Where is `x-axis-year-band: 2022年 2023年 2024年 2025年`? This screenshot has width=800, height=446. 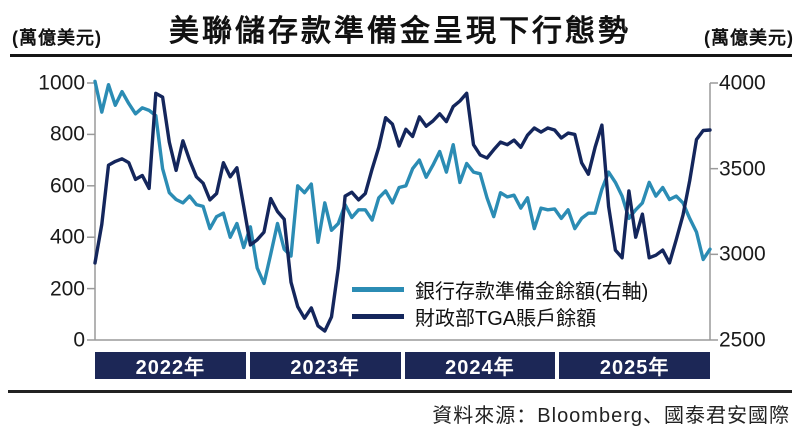 x-axis-year-band: 2022年 2023年 2024年 2025年 is located at coordinates (402, 365).